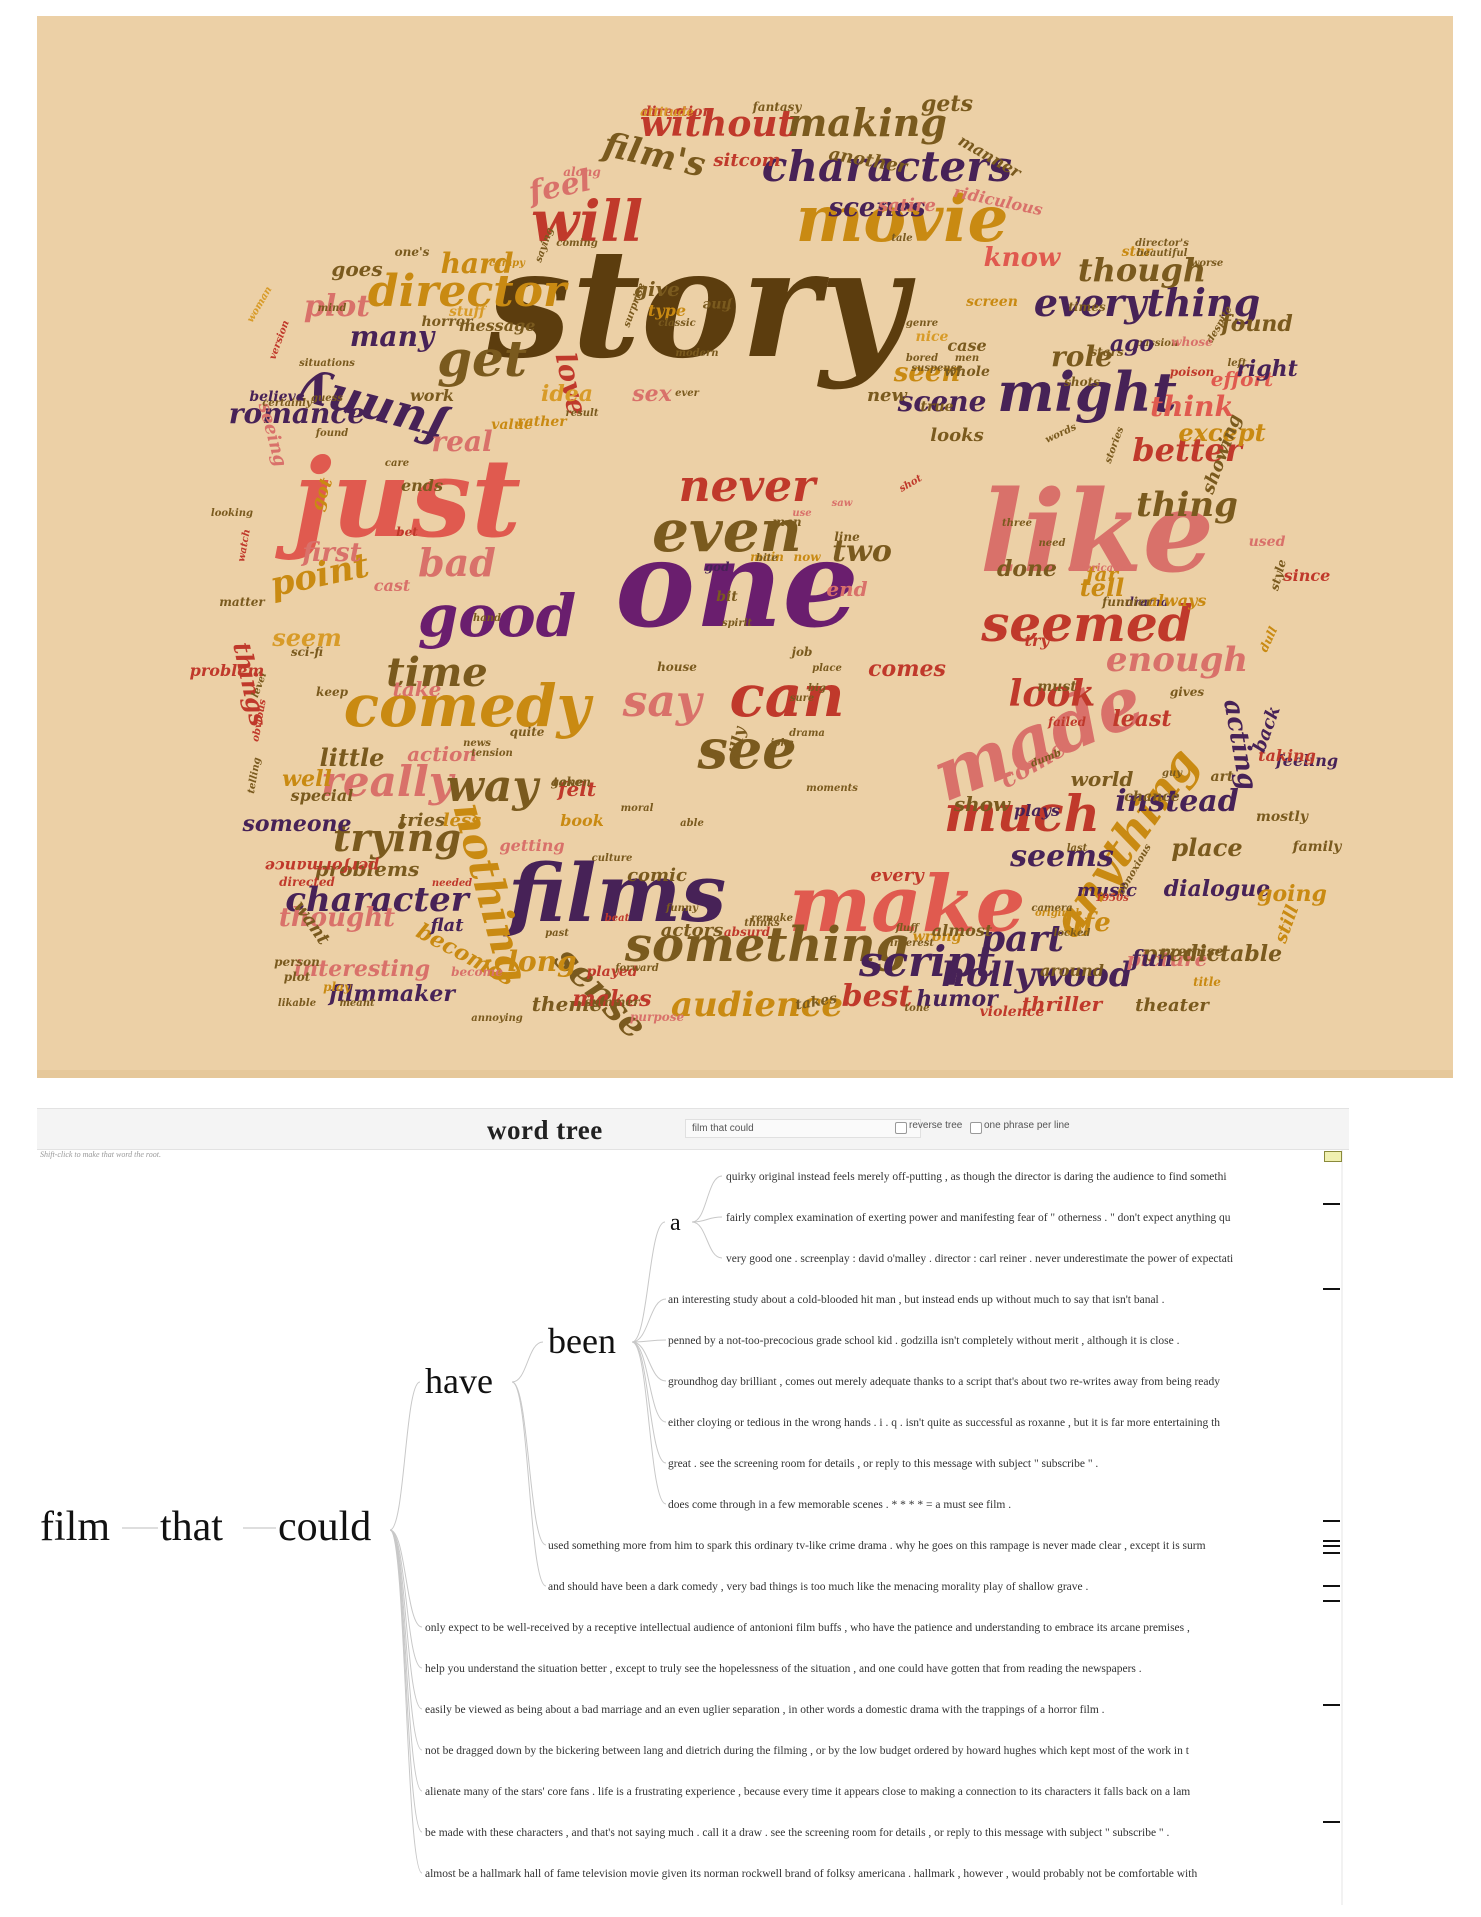  Describe the element at coordinates (801, 513) in the screenshot. I see `cloud-word: use` at that location.